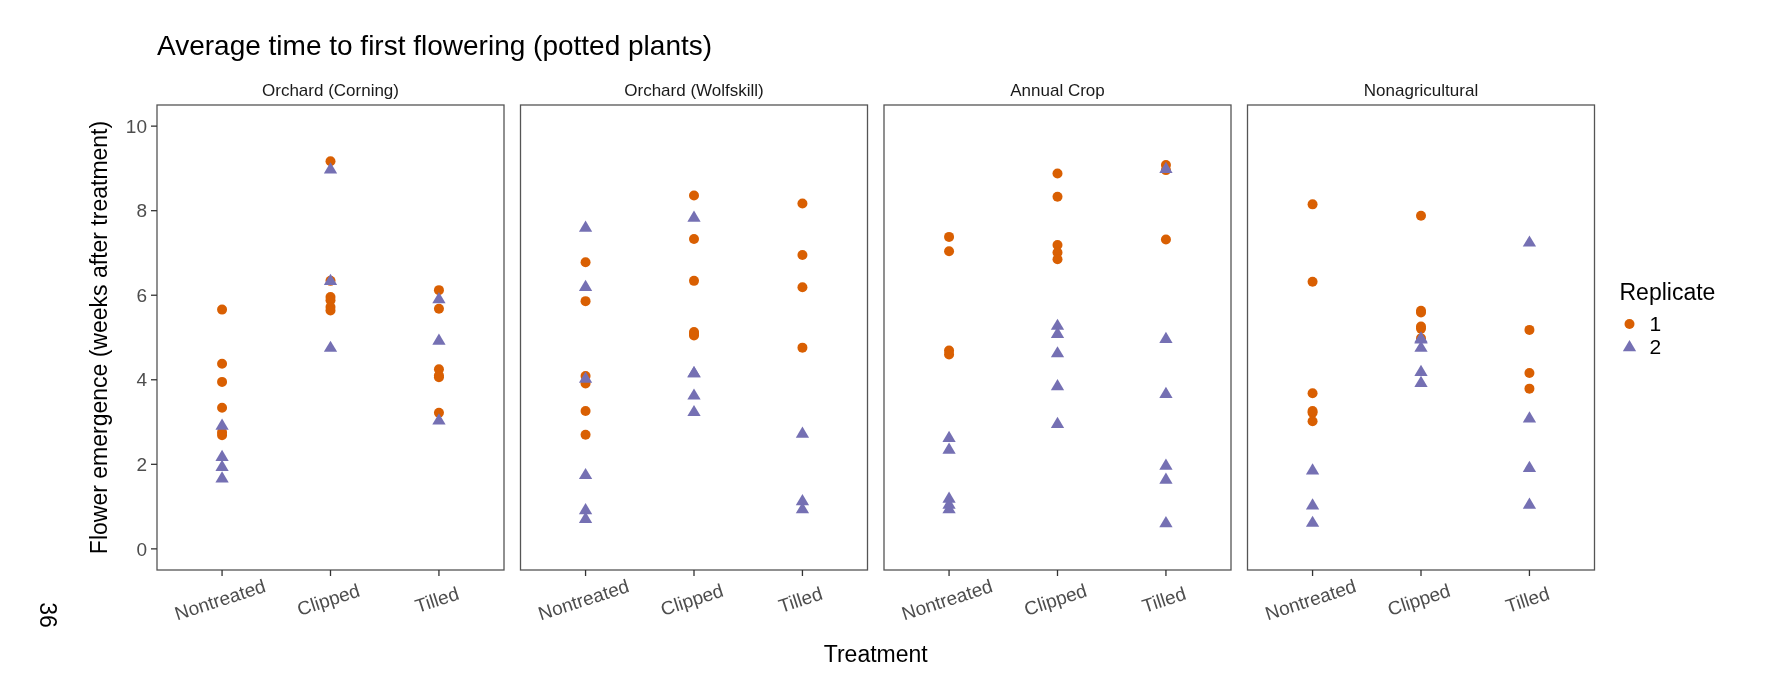 This screenshot has width=1775, height=678. I want to click on chart-title: Annual Crop, so click(1057, 90).